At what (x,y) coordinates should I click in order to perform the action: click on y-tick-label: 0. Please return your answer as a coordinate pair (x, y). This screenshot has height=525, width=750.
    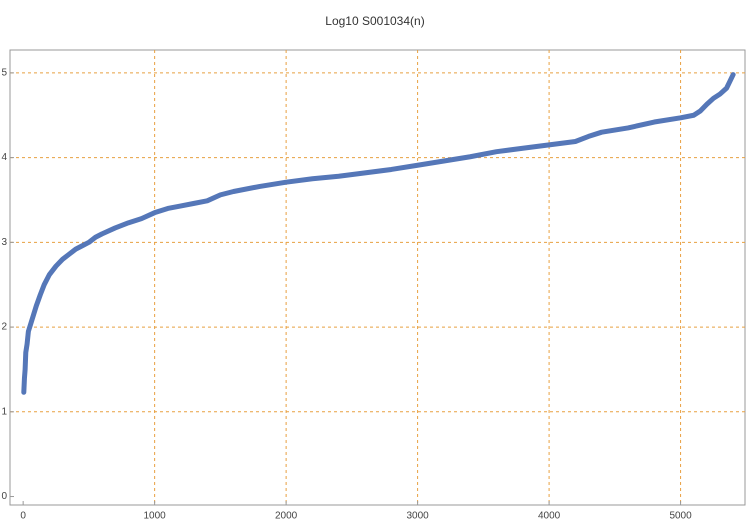
    Looking at the image, I should click on (4, 496).